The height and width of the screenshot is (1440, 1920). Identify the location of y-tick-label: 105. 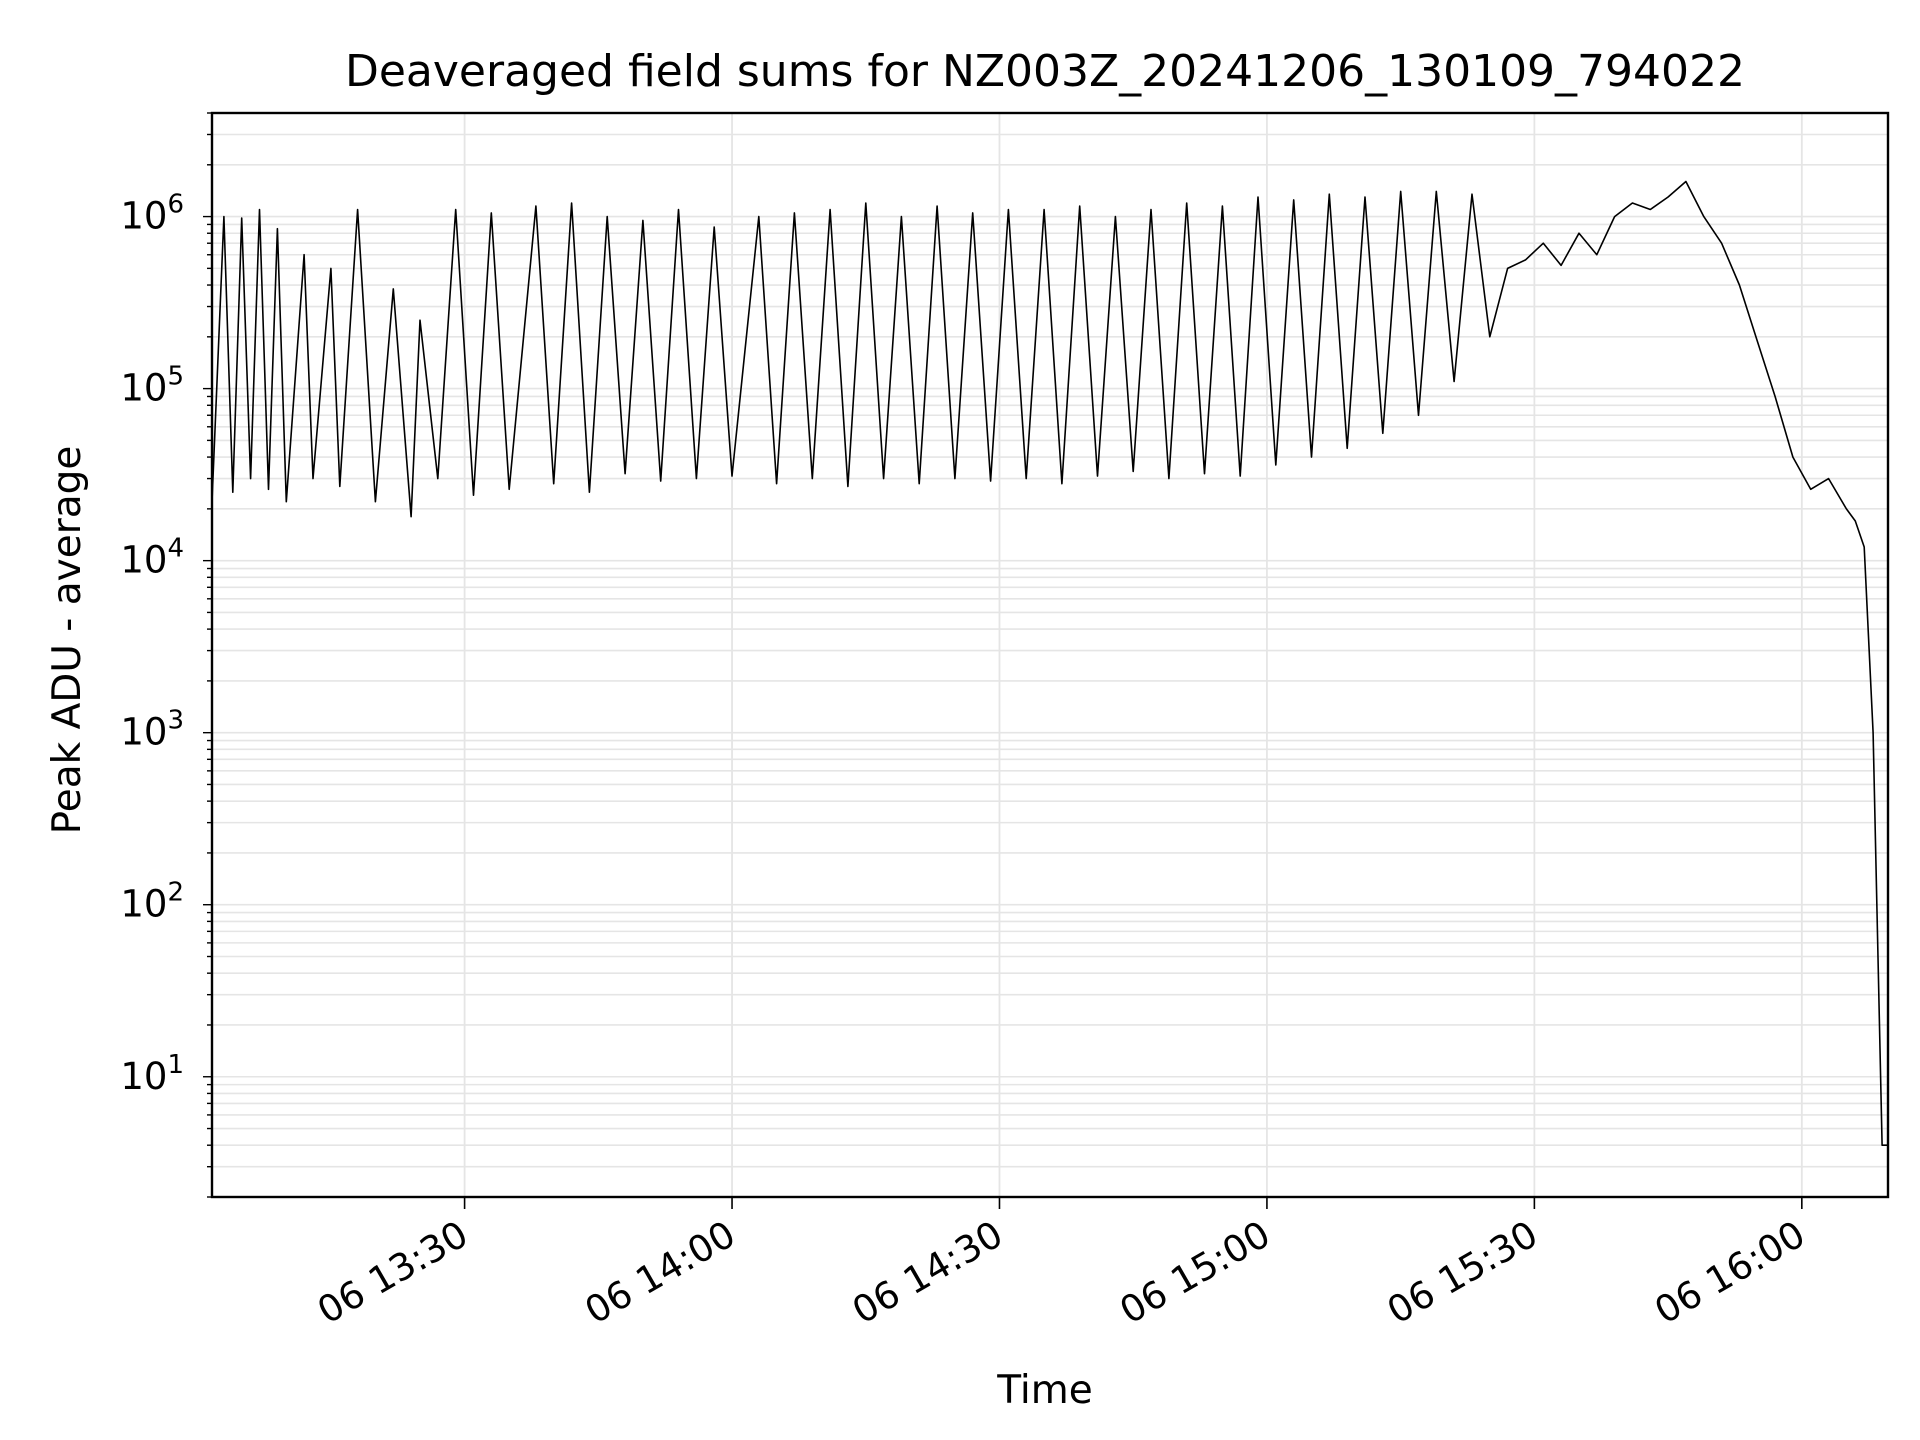
(152, 386).